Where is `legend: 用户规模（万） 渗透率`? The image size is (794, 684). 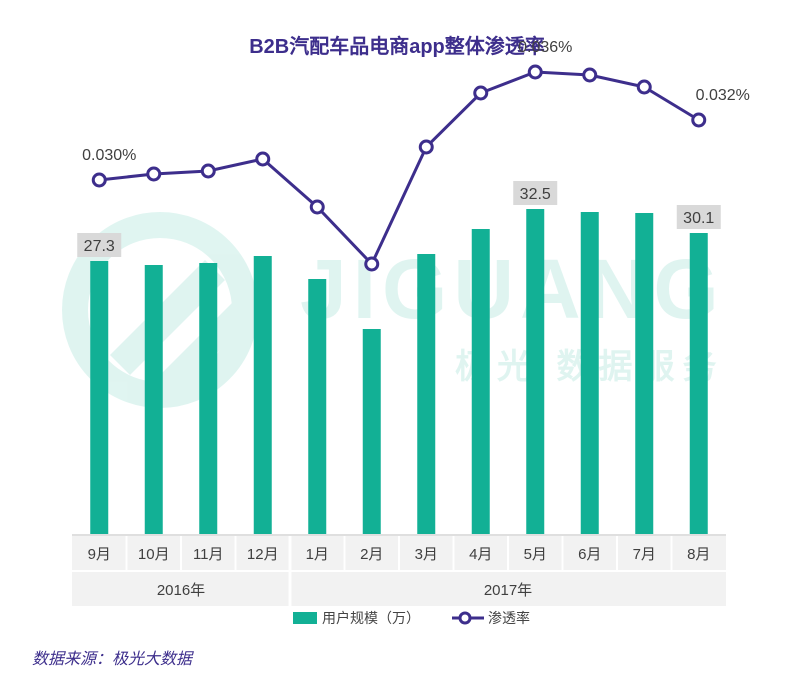 legend: 用户规模（万） 渗透率 is located at coordinates (411, 618).